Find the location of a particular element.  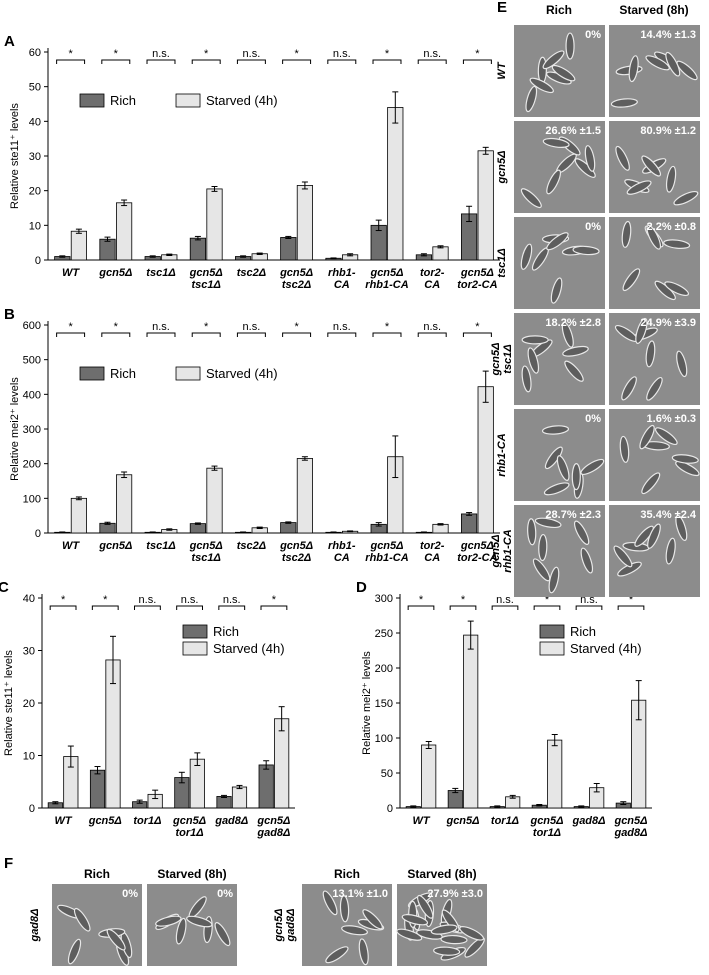

y-tick-label: 100 is located at coordinates (32, 499).